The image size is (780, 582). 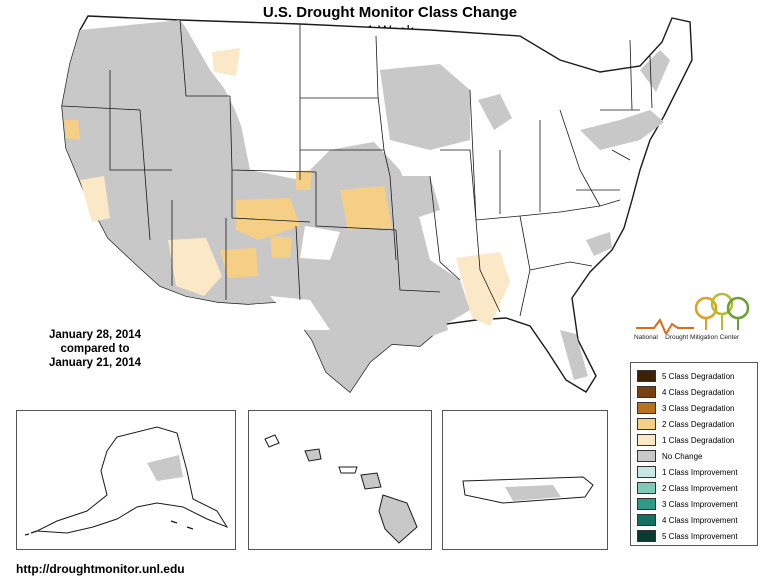 What do you see at coordinates (698, 392) in the screenshot?
I see `legend-label: 4 Class Degradation` at bounding box center [698, 392].